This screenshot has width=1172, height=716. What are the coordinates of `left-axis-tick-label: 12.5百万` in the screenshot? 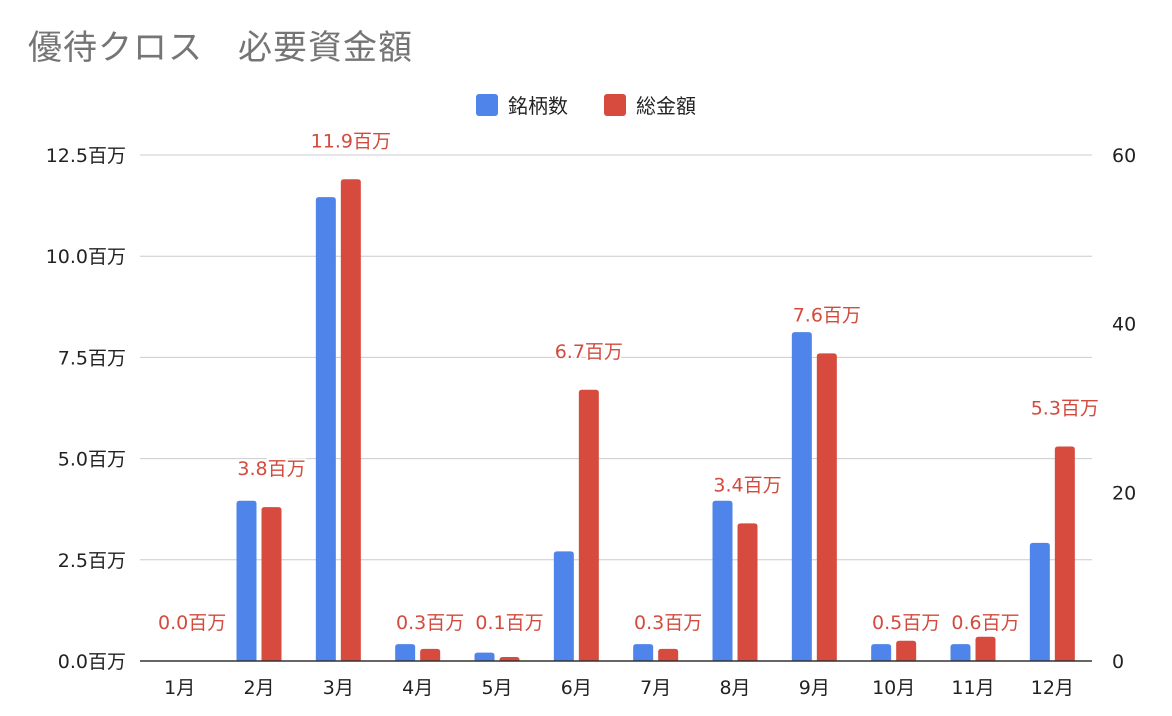 It's located at (86, 156).